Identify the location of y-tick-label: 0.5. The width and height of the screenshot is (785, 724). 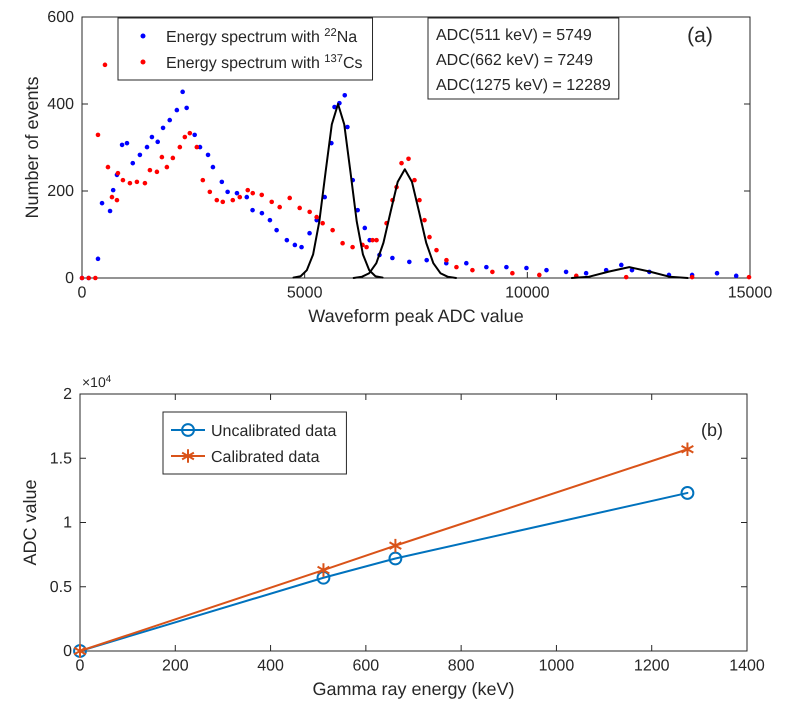
(61, 587).